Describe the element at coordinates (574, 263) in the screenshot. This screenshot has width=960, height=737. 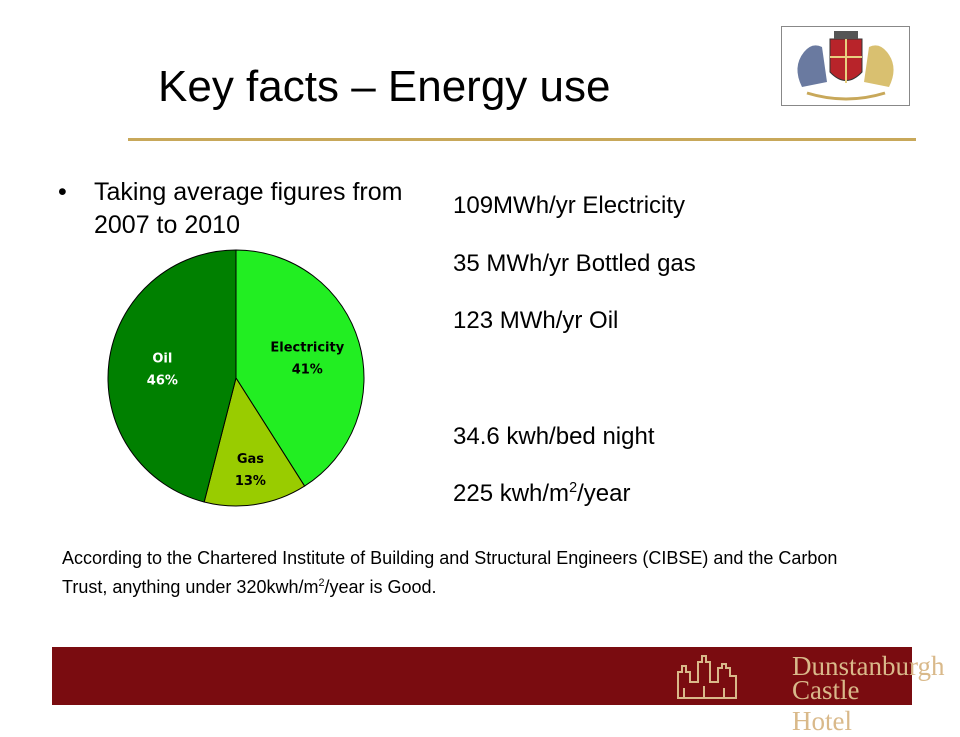
I see `fact-gas: 35 MWh/yr Bottled gas` at that location.